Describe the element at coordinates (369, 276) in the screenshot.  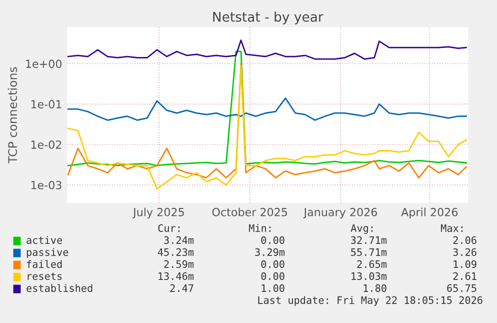
I see `text: 13.03m` at that location.